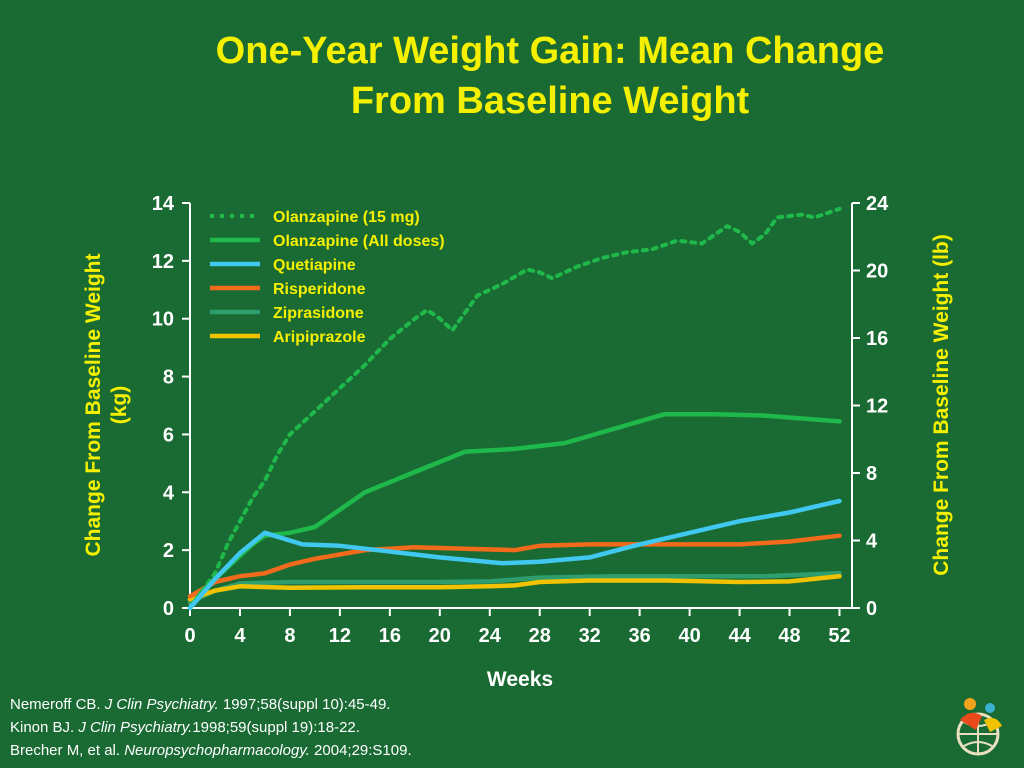 The height and width of the screenshot is (768, 1024). What do you see at coordinates (163, 262) in the screenshot?
I see `y-tick-label-left: 12` at bounding box center [163, 262].